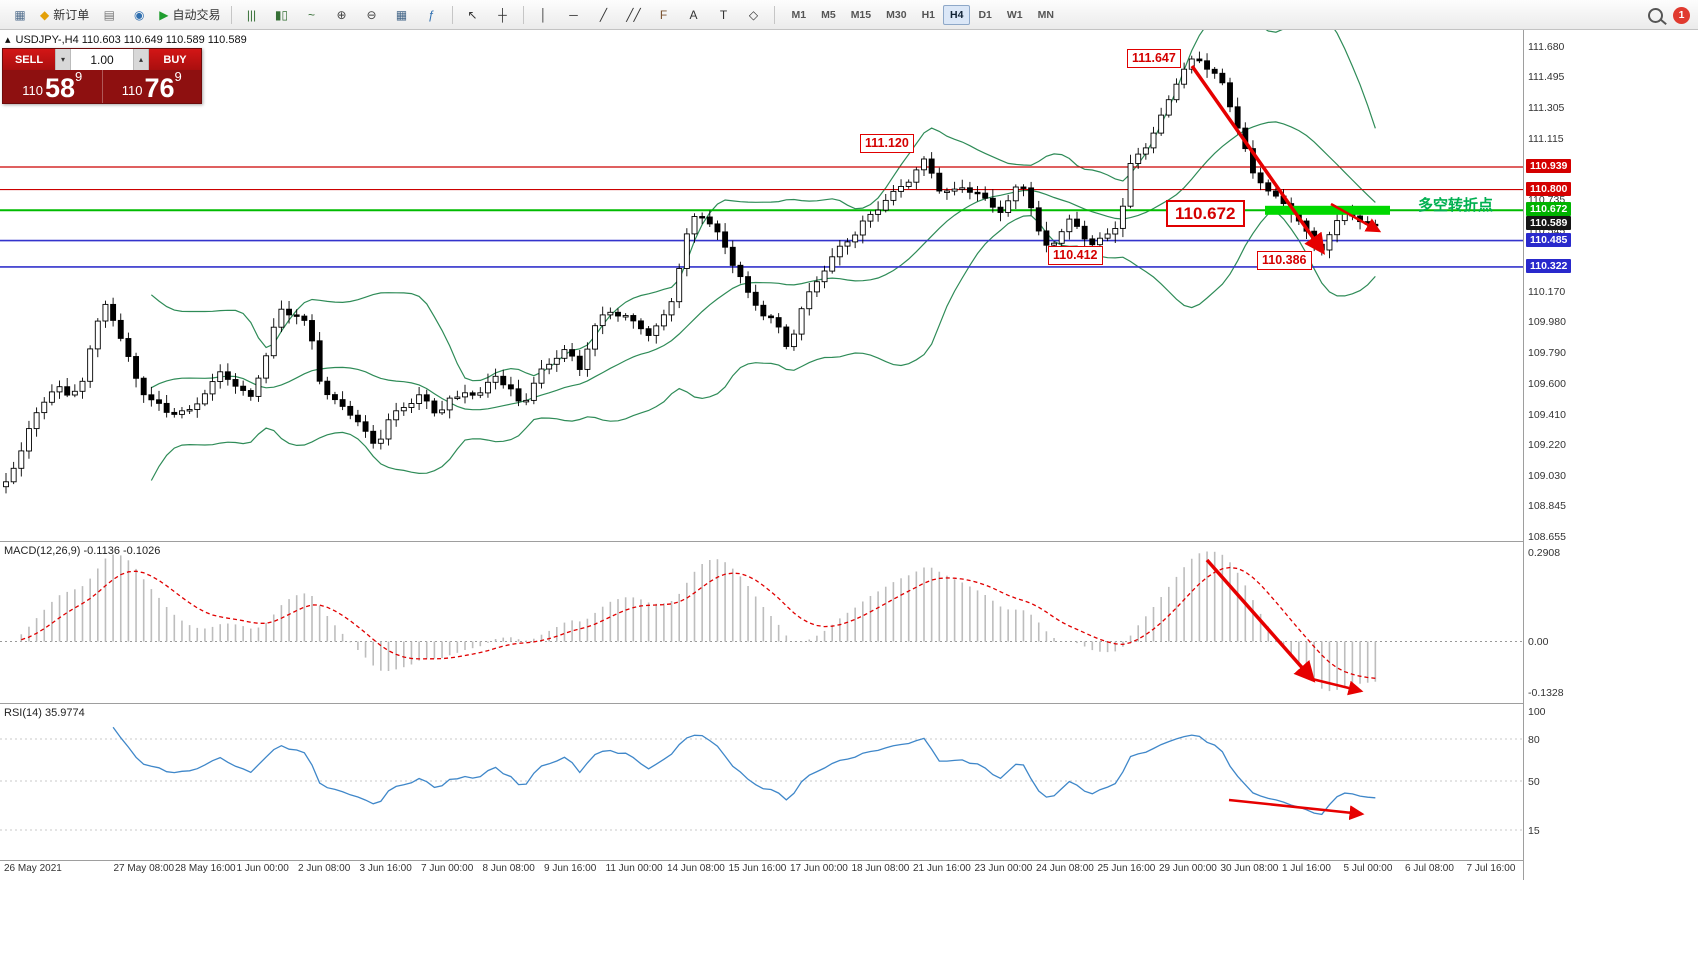 The width and height of the screenshot is (1698, 953). Describe the element at coordinates (928, 14) in the screenshot. I see `timeframe-h1: H1` at that location.